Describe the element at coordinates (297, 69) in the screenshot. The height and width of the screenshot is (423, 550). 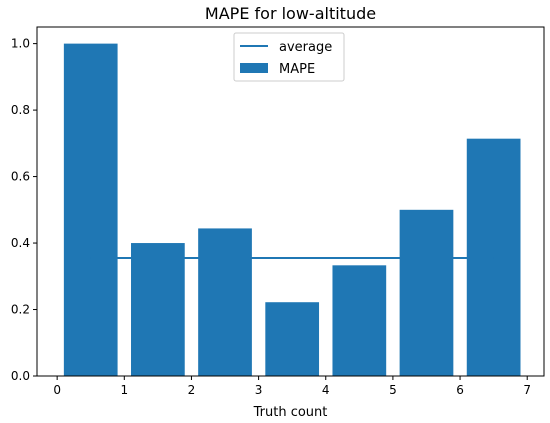
I see `legend-mape-label: MAPE` at that location.